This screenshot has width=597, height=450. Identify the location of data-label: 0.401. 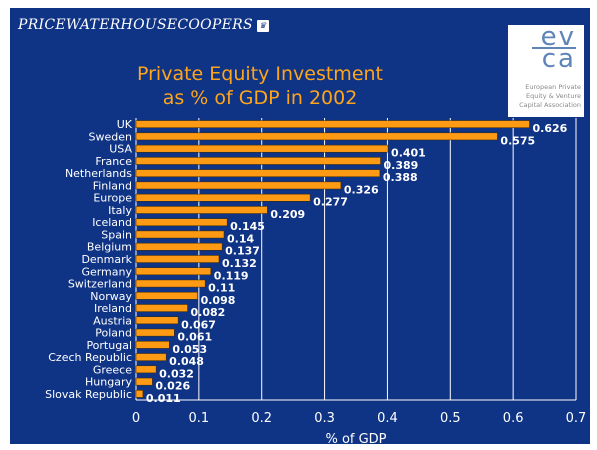
(408, 153).